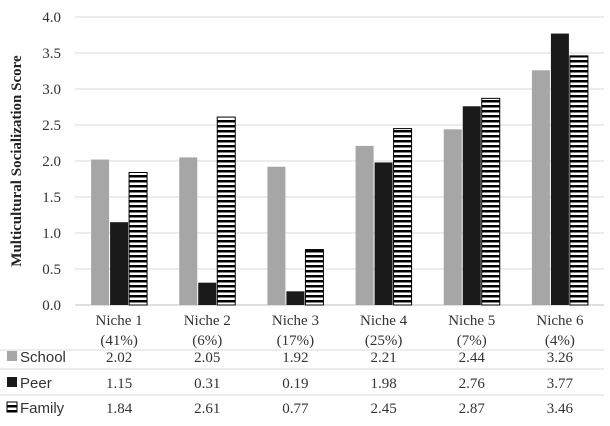 Image resolution: width=610 pixels, height=426 pixels. What do you see at coordinates (383, 409) in the screenshot?
I see `table-cell: 2.45` at bounding box center [383, 409].